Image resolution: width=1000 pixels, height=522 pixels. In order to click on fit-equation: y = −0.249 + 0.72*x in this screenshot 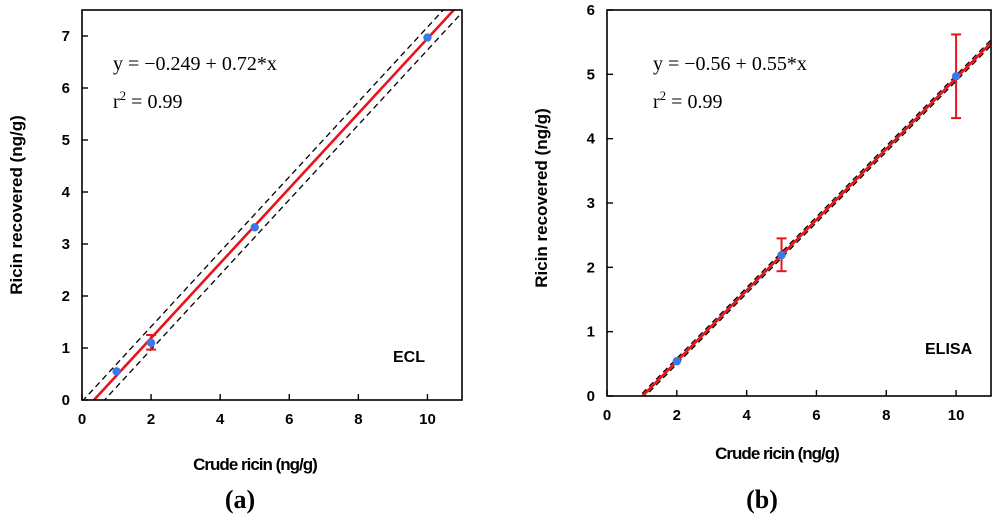, I will do `click(195, 64)`.